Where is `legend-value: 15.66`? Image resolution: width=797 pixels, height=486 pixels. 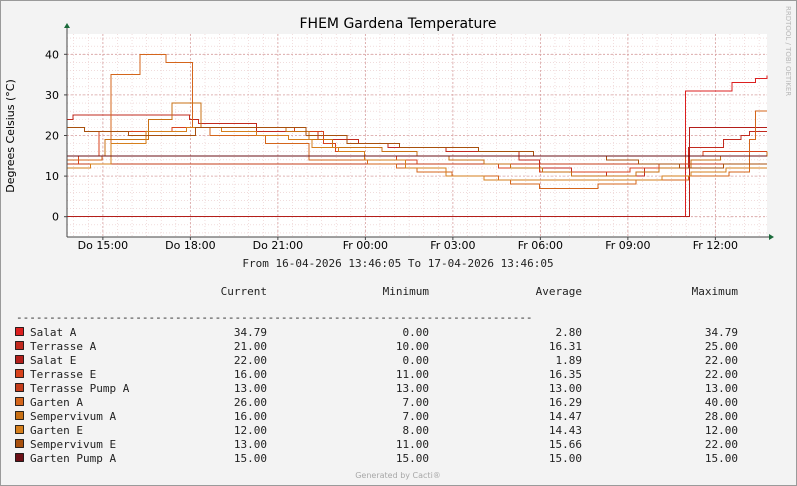 legend-value: 15.66 is located at coordinates (565, 444).